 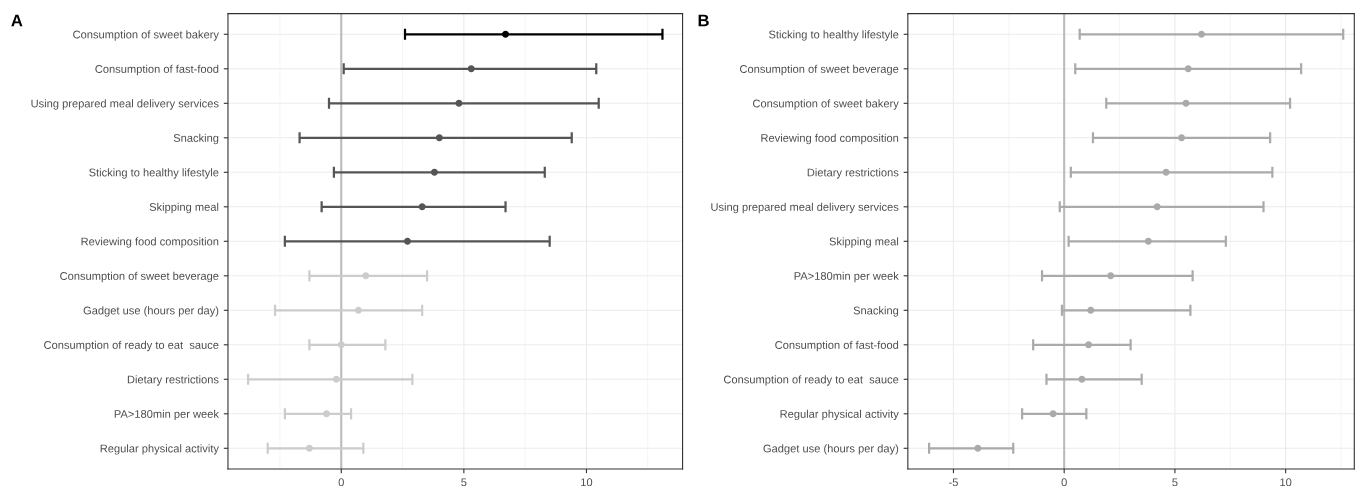 I want to click on x-tick-label: -5, so click(x=953, y=482).